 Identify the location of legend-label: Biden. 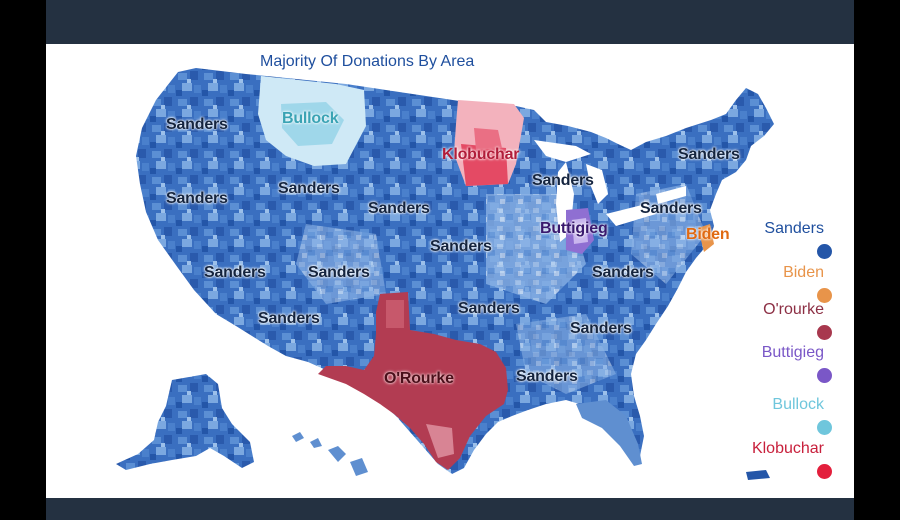
(803, 272).